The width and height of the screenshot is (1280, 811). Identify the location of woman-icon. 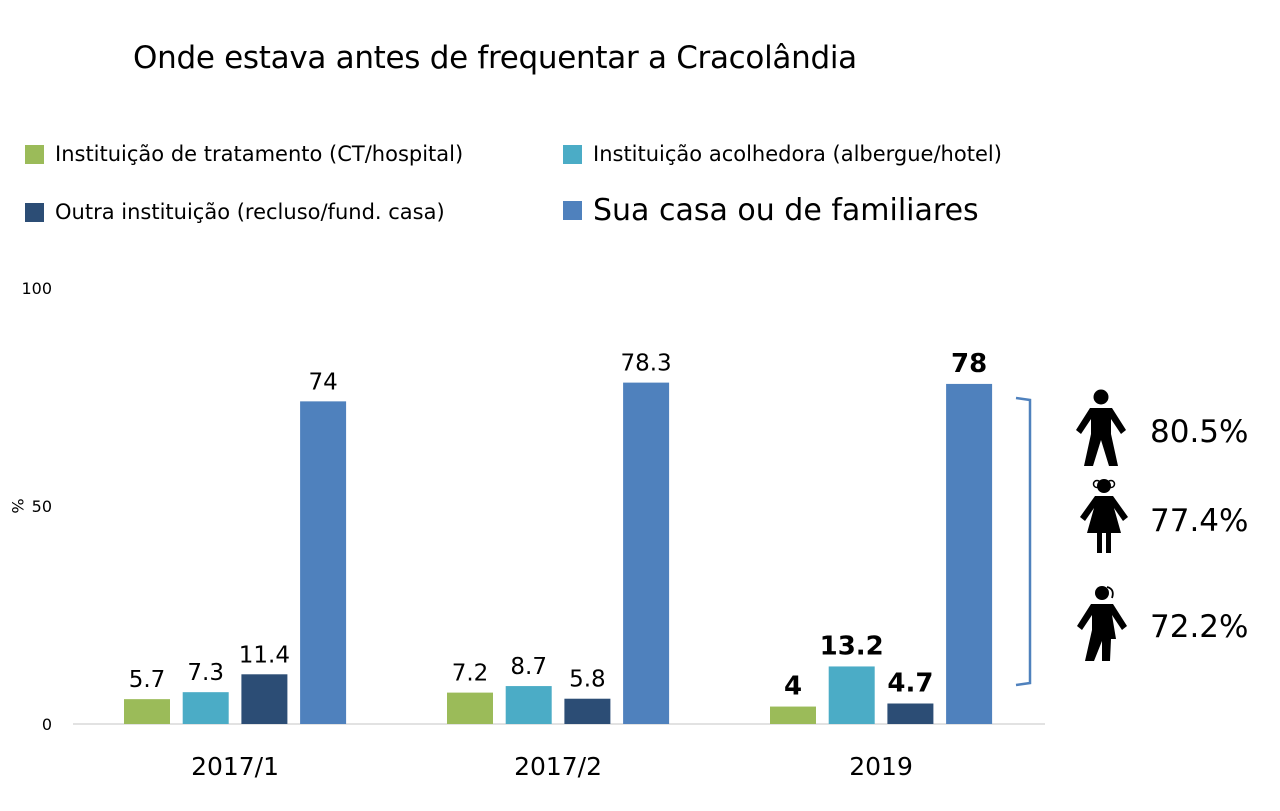
(1104, 516).